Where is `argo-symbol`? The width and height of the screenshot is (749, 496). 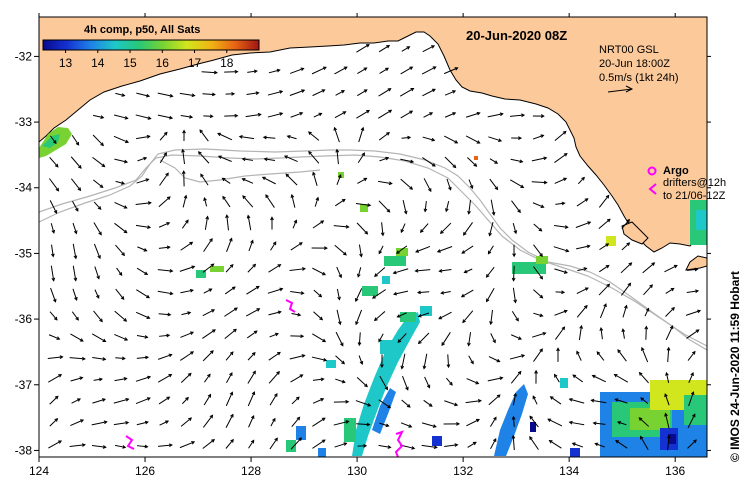 argo-symbol is located at coordinates (652, 171).